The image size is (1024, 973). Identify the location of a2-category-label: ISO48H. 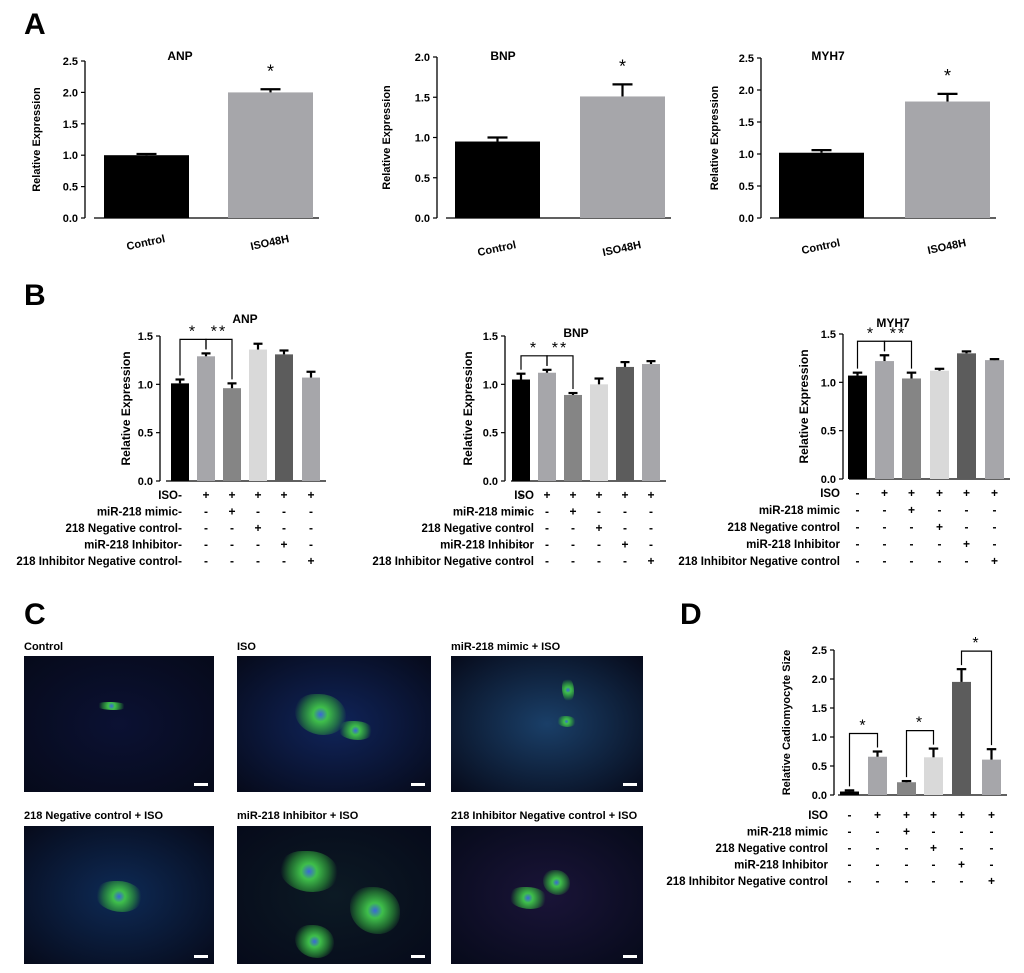
(621, 249).